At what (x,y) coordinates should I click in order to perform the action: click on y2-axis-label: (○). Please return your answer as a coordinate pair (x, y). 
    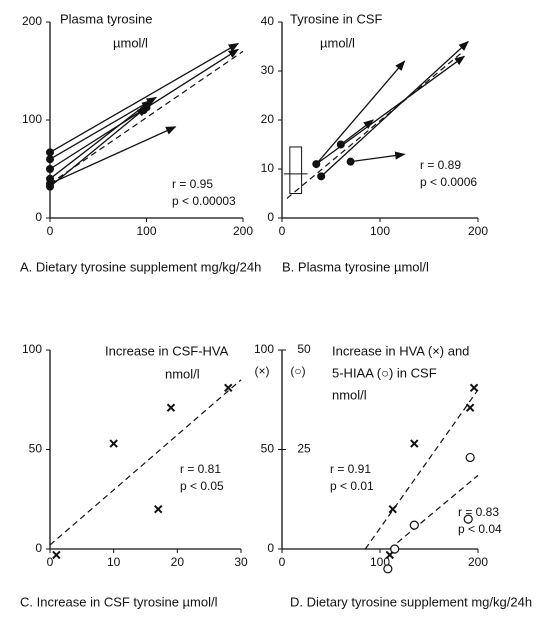
    Looking at the image, I should click on (297, 371).